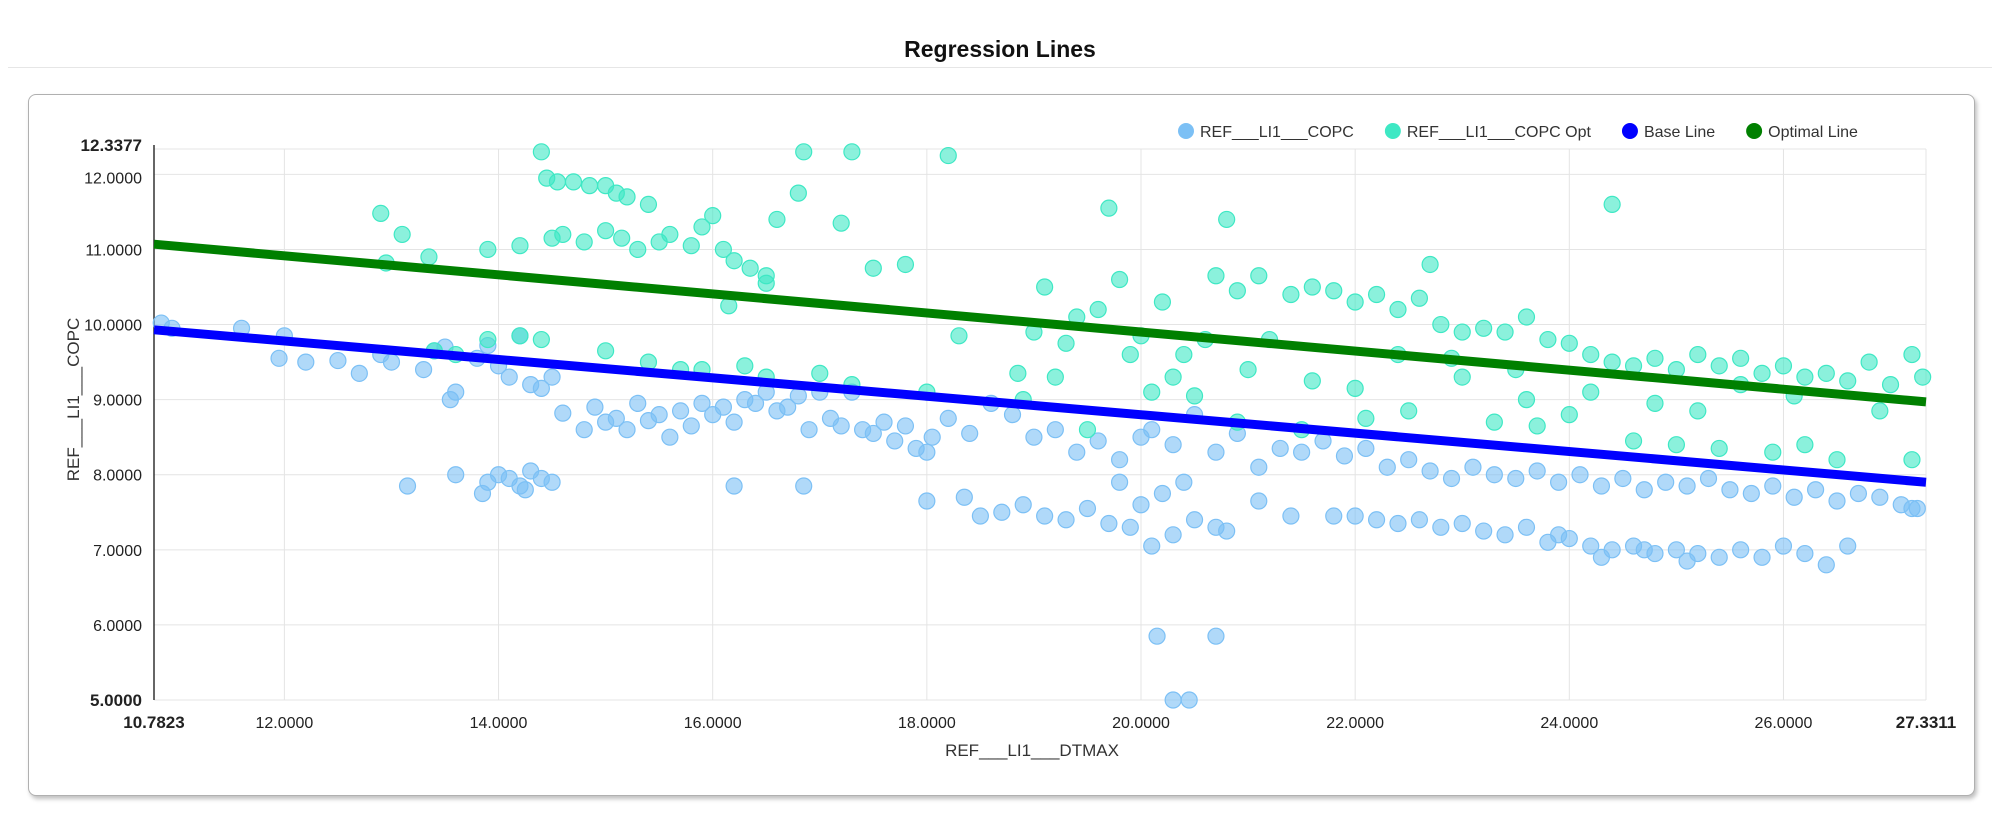 The width and height of the screenshot is (2000, 824). I want to click on legend-item: Base Line, so click(1668, 132).